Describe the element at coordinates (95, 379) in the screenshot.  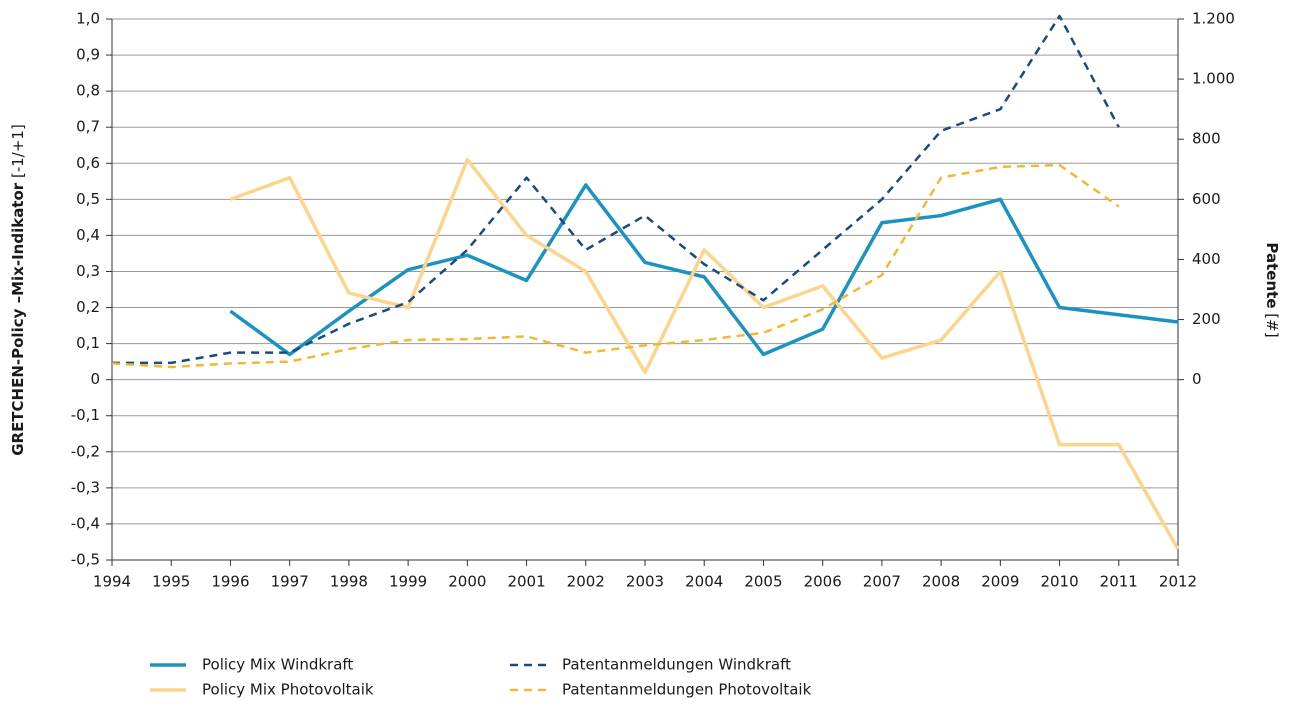
I see `y-tick-label: 0` at that location.